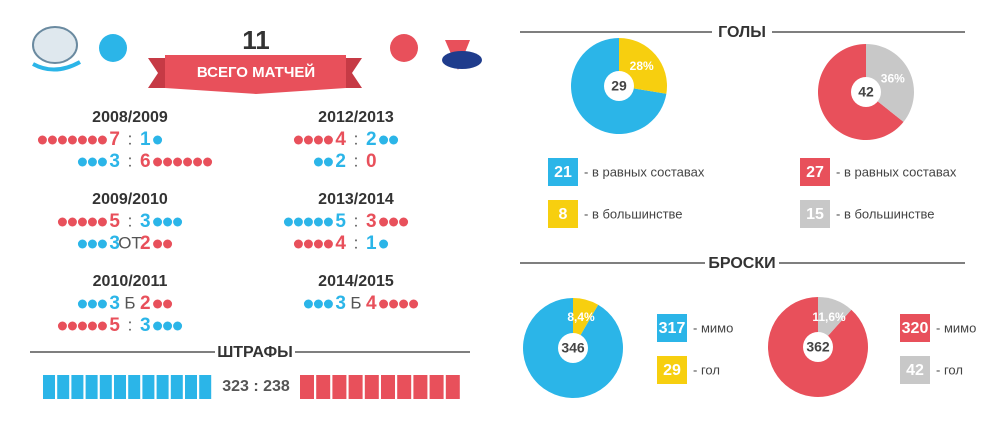  I want to click on score-right: 6, so click(145, 161).